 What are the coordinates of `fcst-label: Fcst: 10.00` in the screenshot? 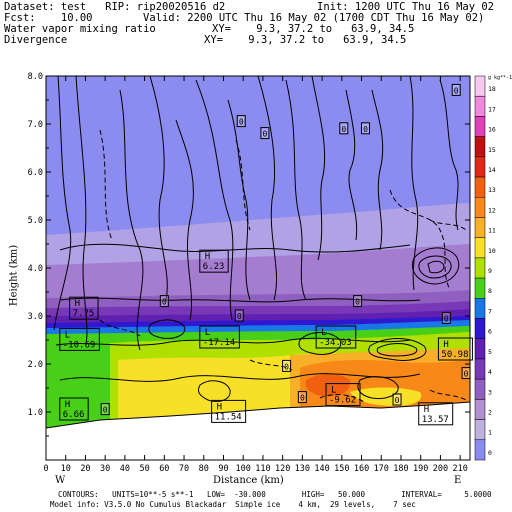 It's located at (48, 18).